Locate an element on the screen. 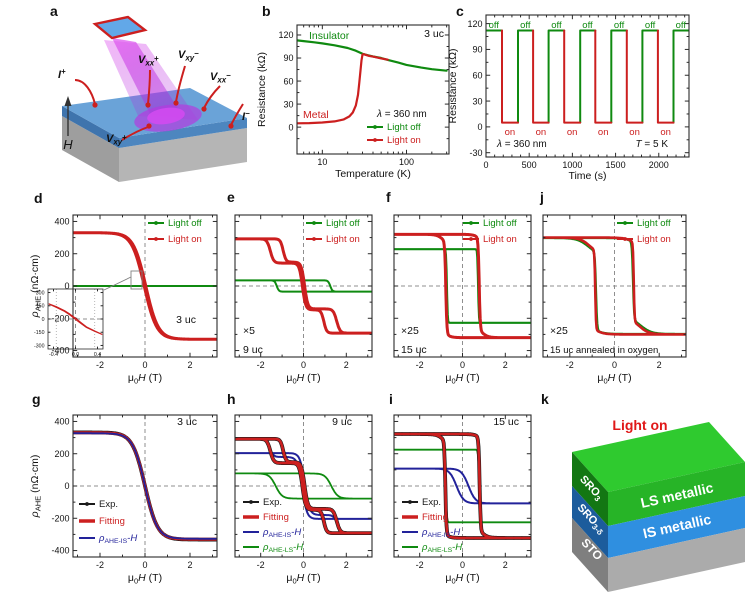 This screenshot has height=600, width=752. panel-f-x-axis-label: μ0H (T) is located at coordinates (462, 378).